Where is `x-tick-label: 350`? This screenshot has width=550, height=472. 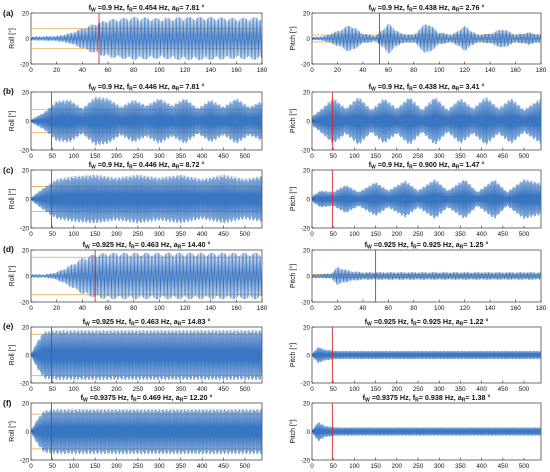 x-tick-label: 350 is located at coordinates (460, 234).